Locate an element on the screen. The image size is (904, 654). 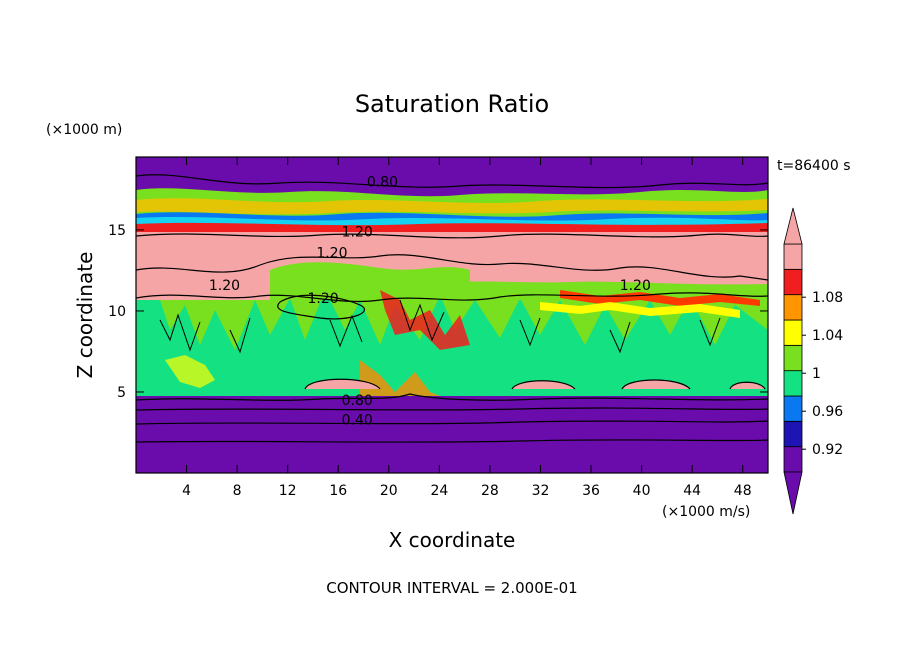
time-label: t=86400 s is located at coordinates (814, 166).